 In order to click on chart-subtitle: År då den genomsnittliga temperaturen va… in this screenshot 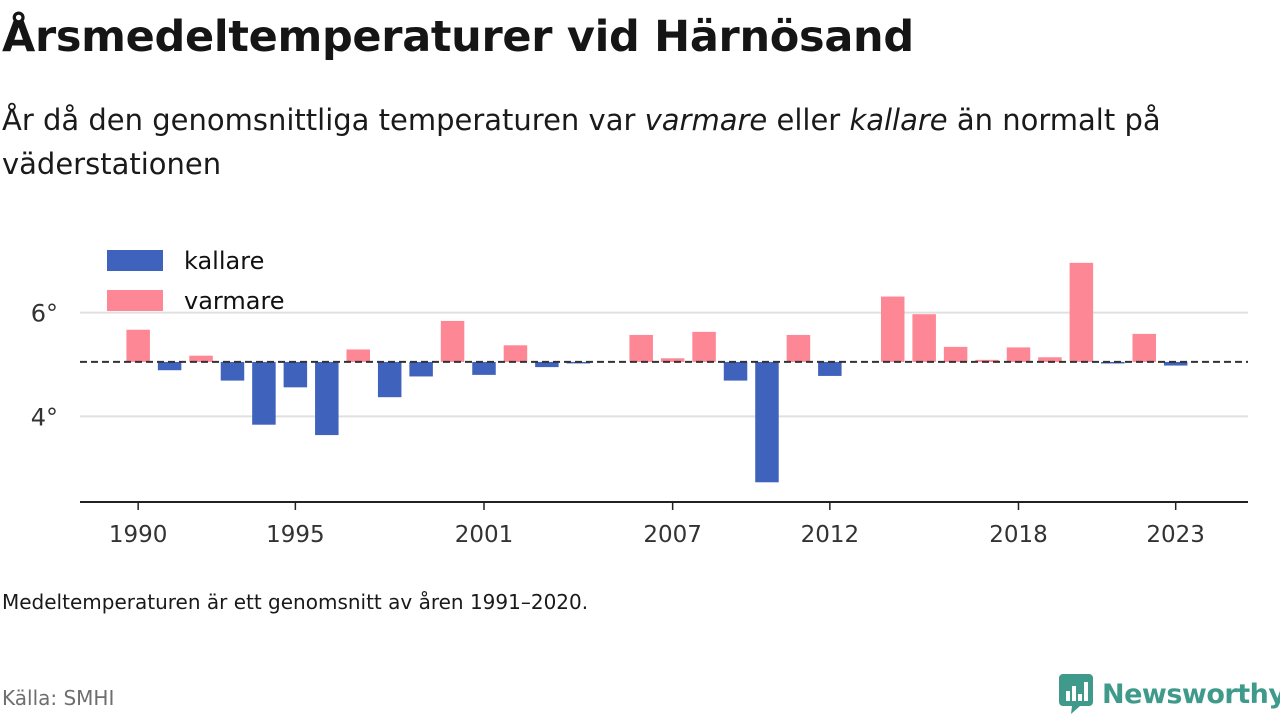, I will do `click(632, 142)`.